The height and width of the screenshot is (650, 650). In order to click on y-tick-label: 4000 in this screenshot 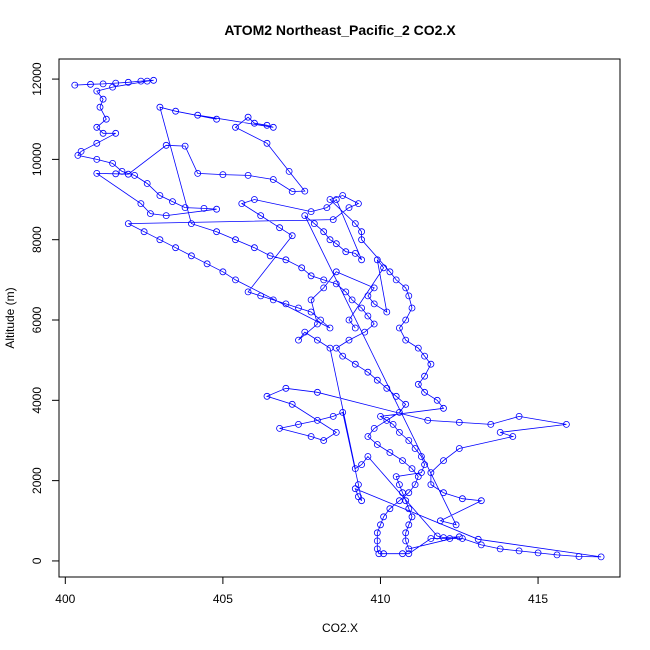, I will do `click(37, 400)`.